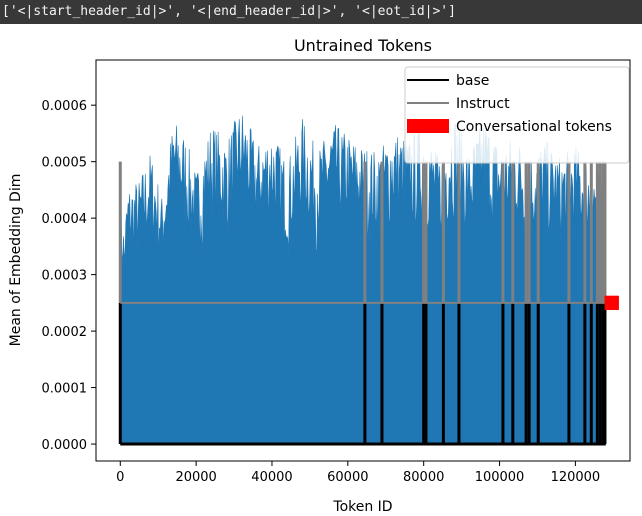  I want to click on y-tick-label: 0.0006, so click(65, 106).